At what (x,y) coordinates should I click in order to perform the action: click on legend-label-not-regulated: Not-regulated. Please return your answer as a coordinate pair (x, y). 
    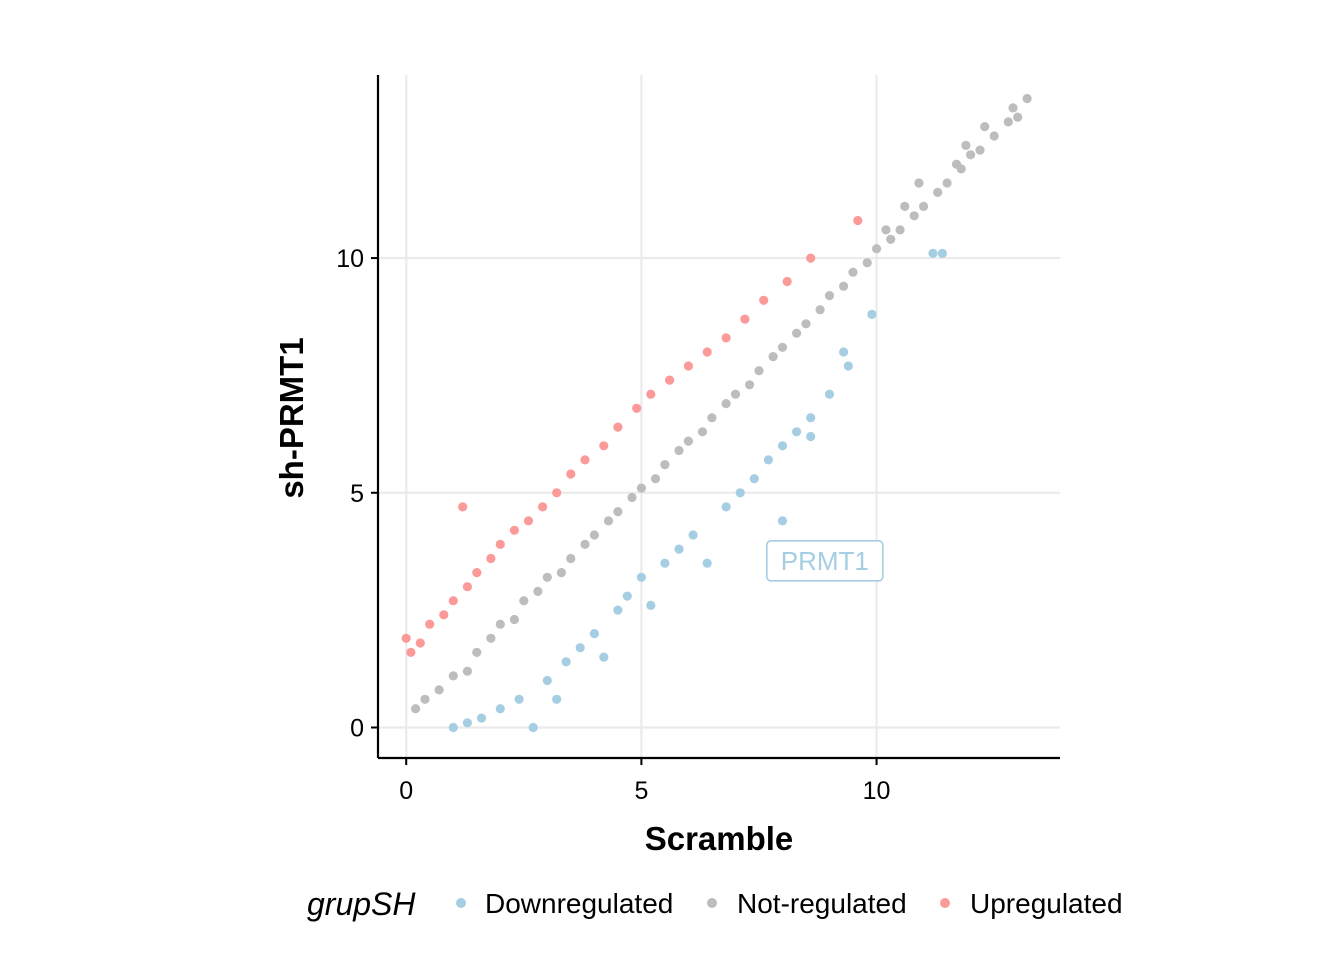
    Looking at the image, I should click on (822, 903).